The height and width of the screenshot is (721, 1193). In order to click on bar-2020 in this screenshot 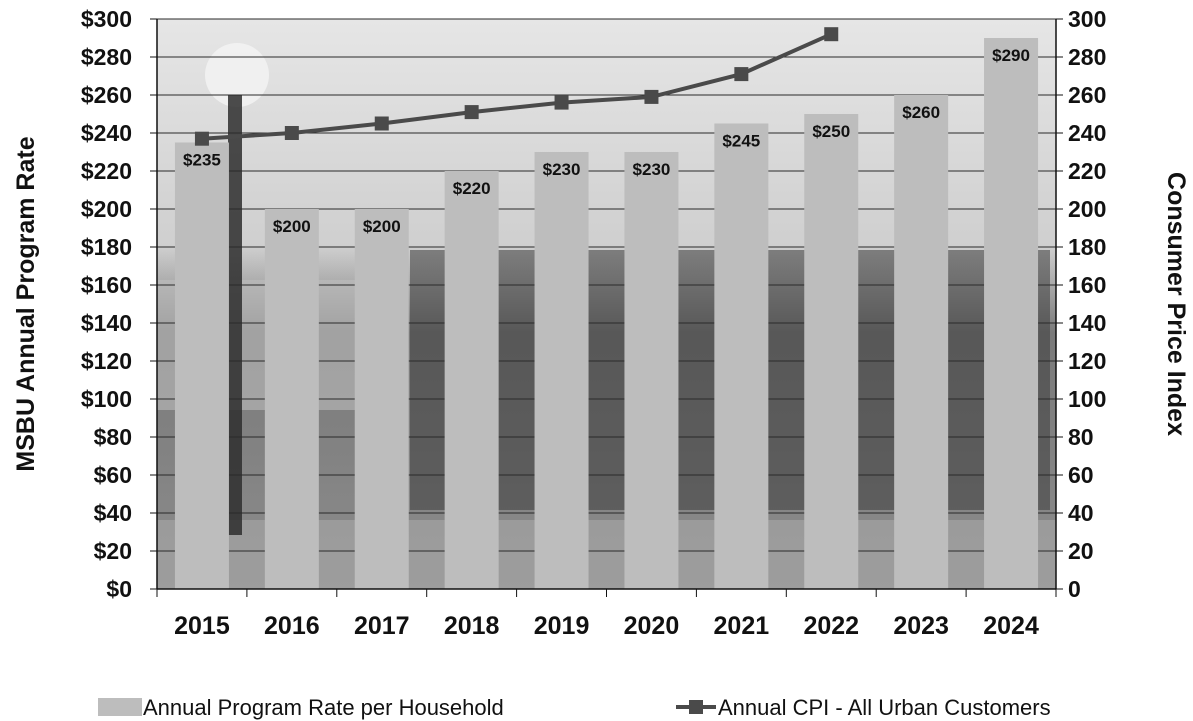, I will do `click(651, 370)`.